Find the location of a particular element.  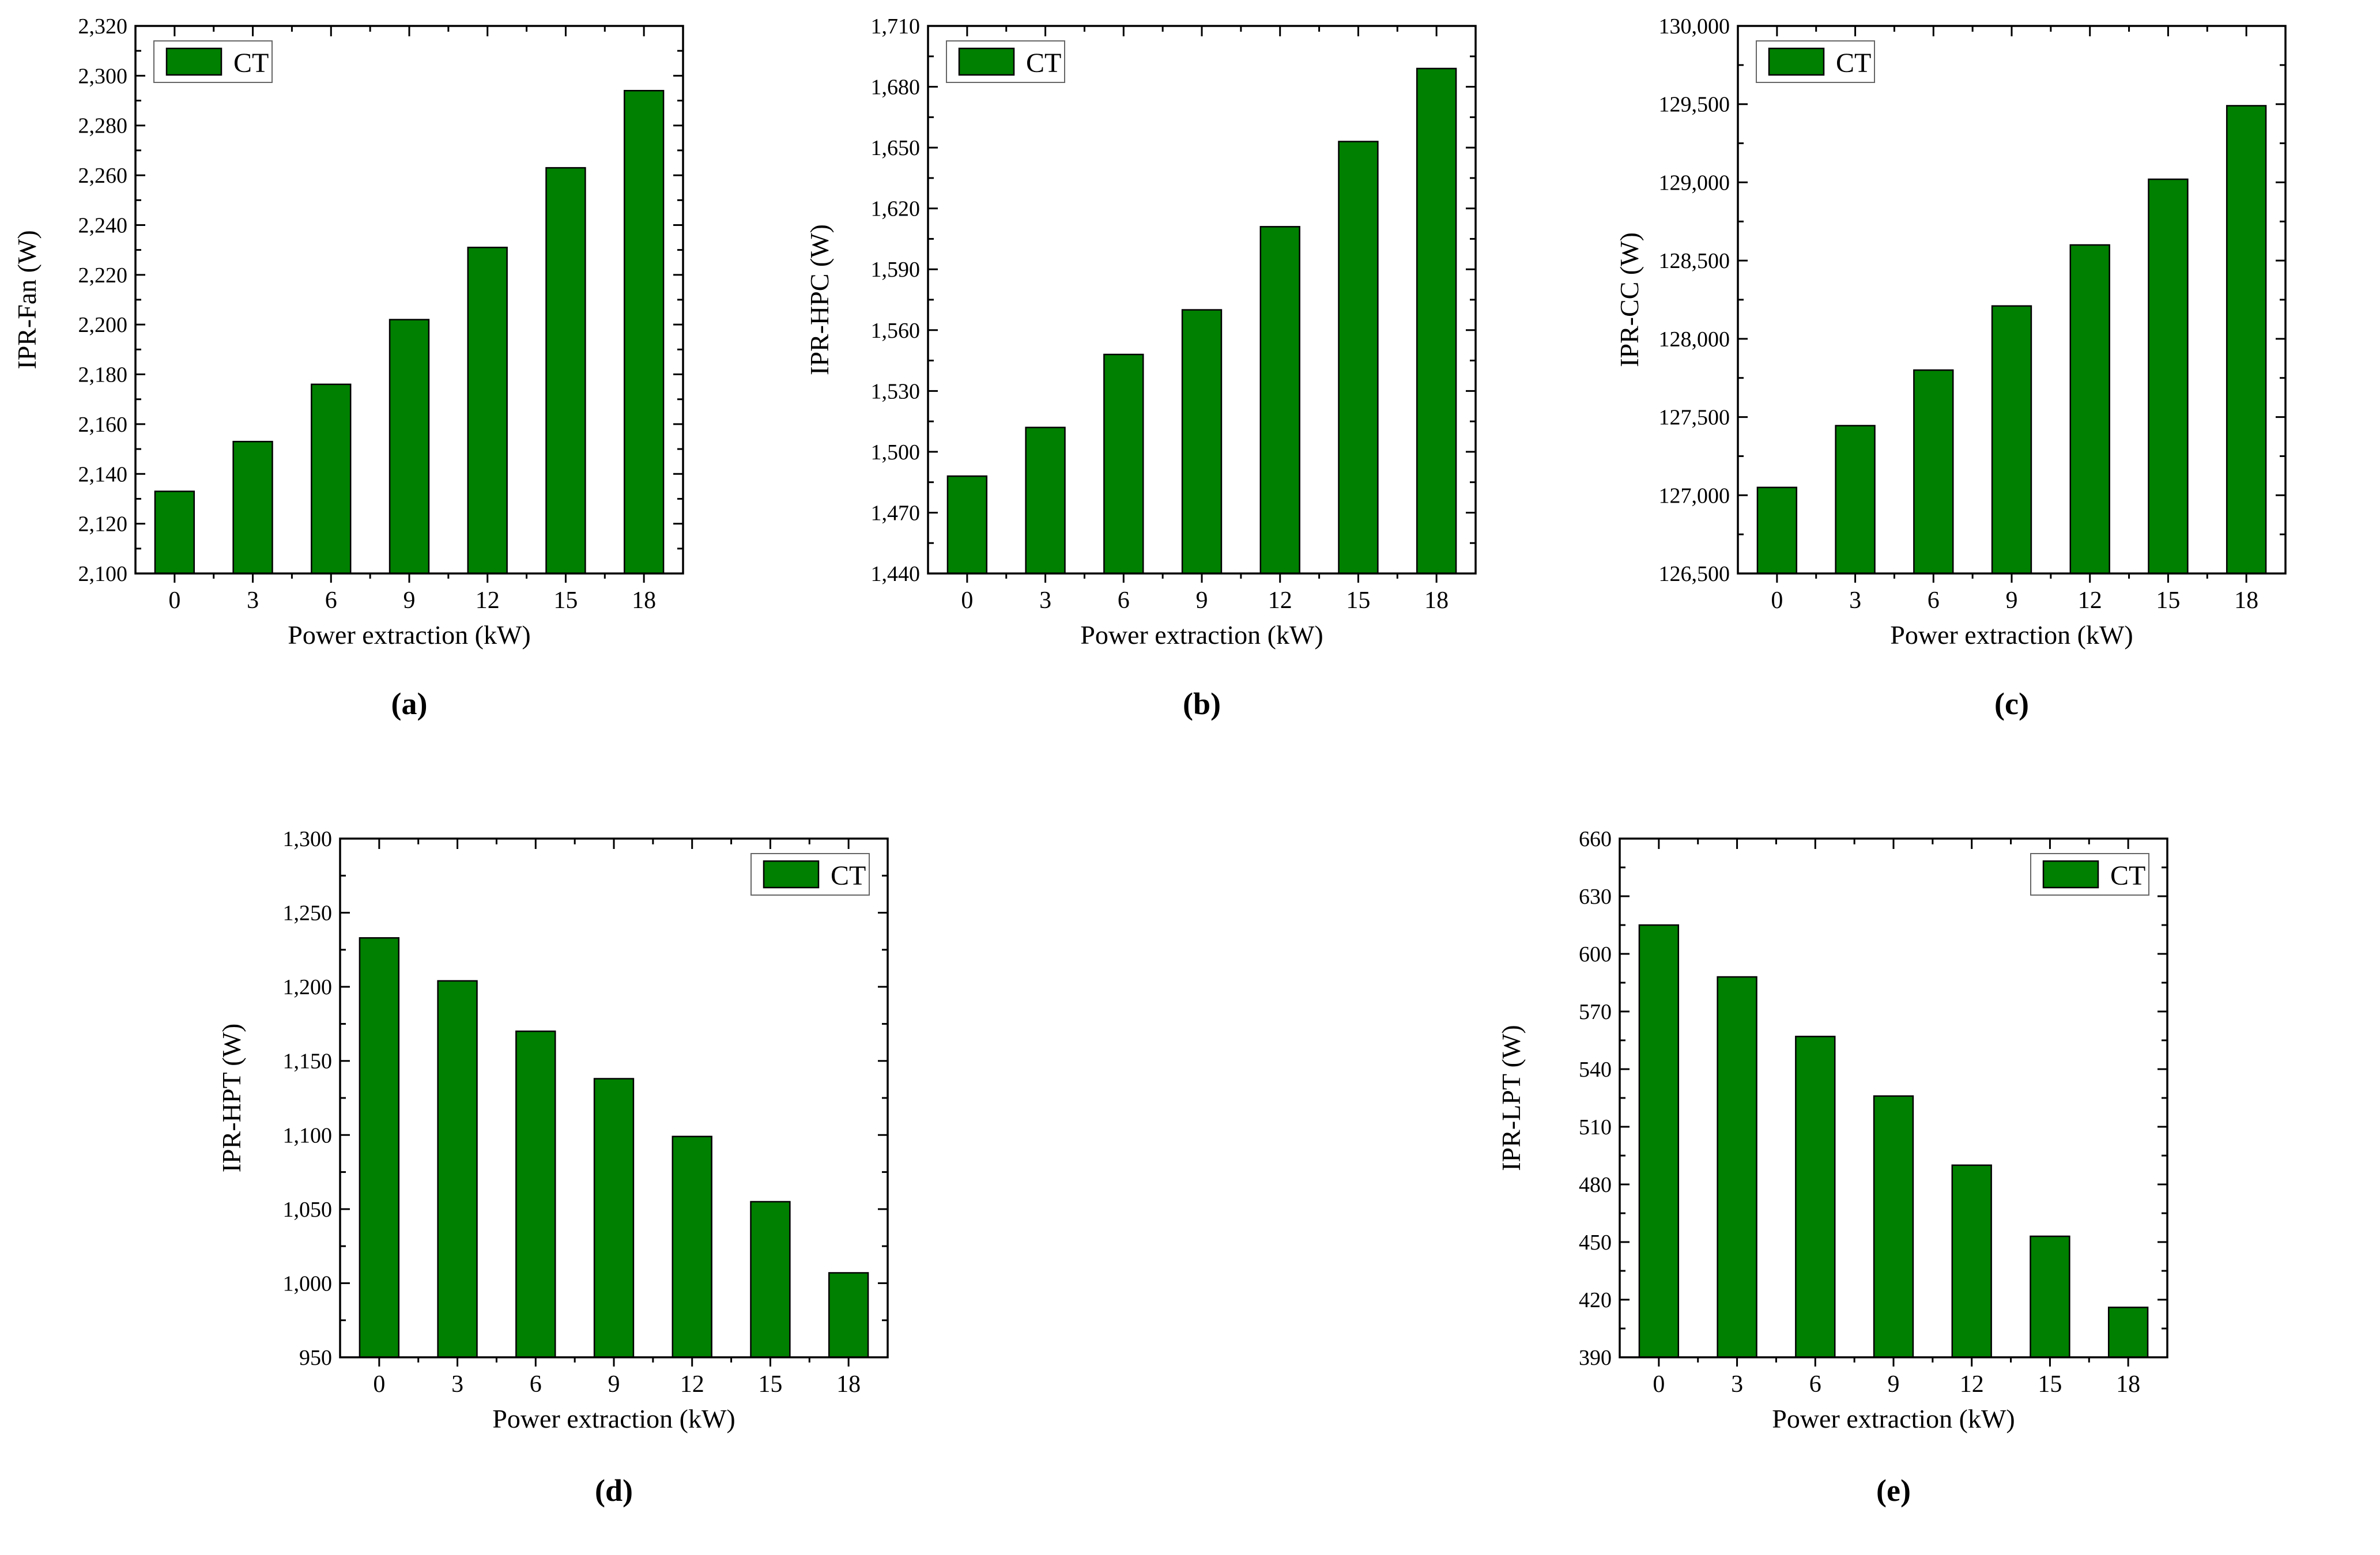

y-tick-label: 660 is located at coordinates (1595, 839).